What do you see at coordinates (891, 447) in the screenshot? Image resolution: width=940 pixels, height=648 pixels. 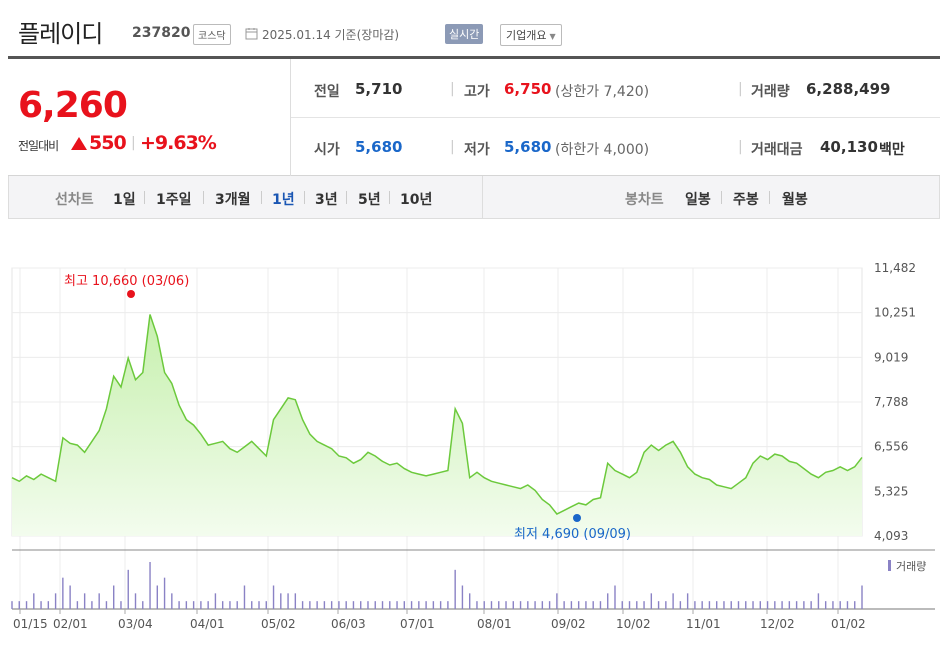 I see `y-tick-label: 6,556` at bounding box center [891, 447].